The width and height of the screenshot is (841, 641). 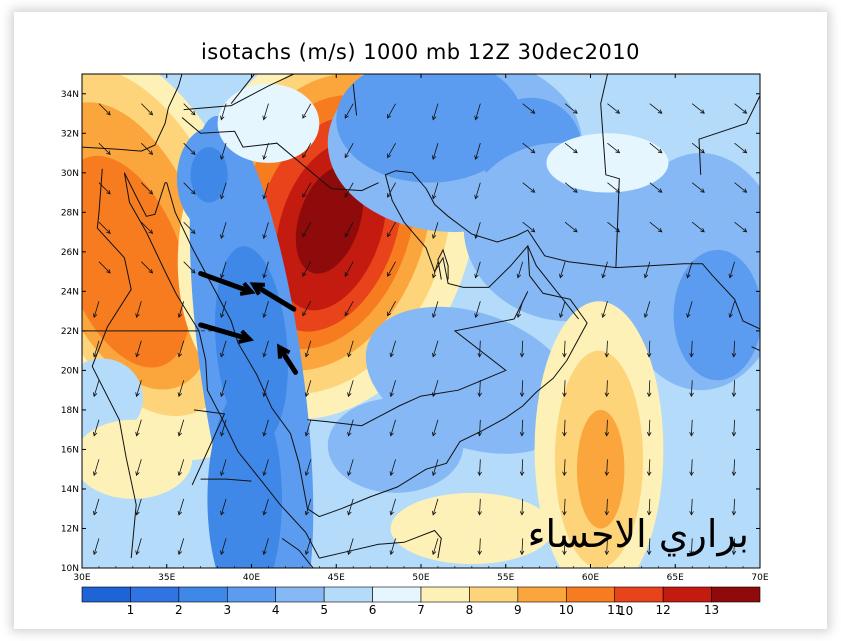 I want to click on lon-tick-label: 30E, so click(x=81, y=578).